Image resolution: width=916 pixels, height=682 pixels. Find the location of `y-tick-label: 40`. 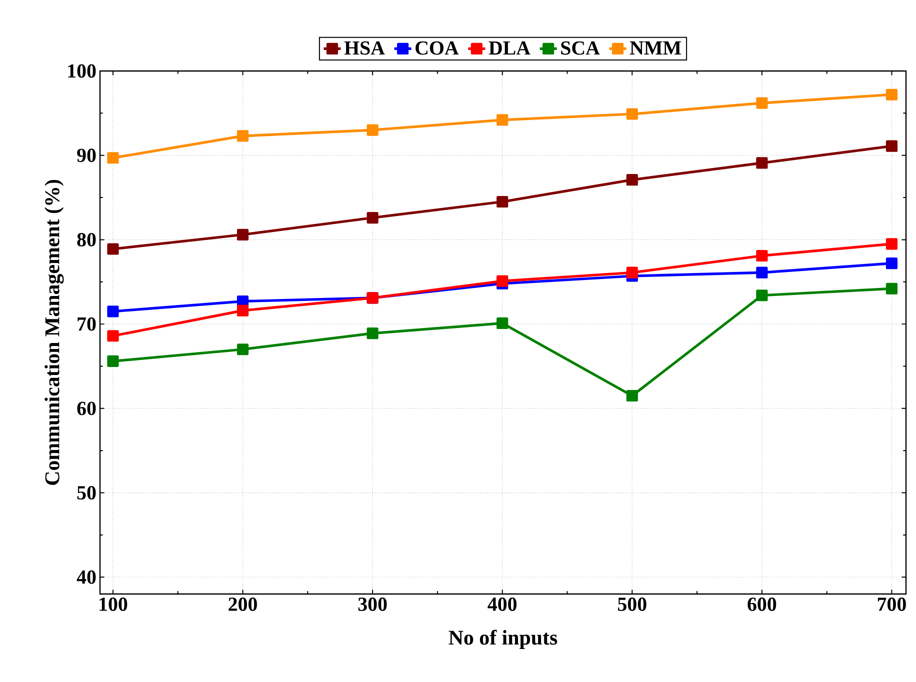

y-tick-label: 40 is located at coordinates (86, 577).